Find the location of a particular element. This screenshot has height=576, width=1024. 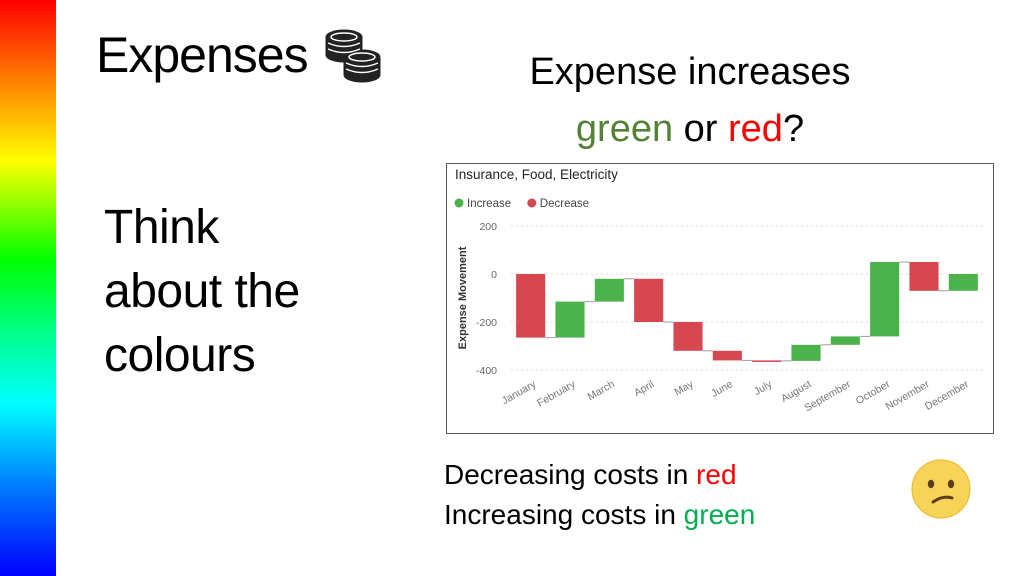

confused-face-icon is located at coordinates (941, 489).